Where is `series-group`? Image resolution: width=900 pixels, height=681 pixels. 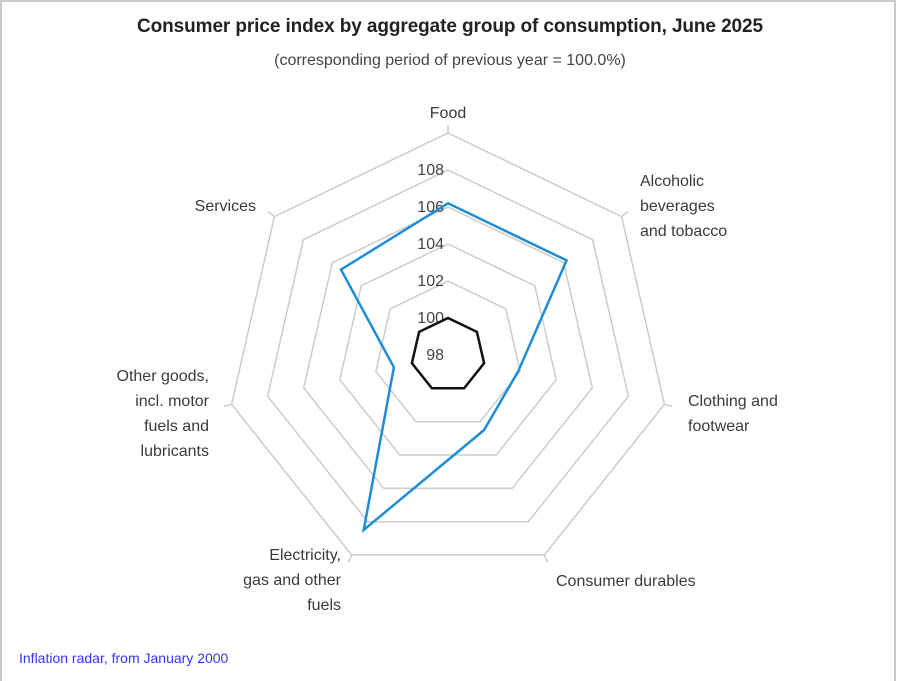
series-group is located at coordinates (454, 367).